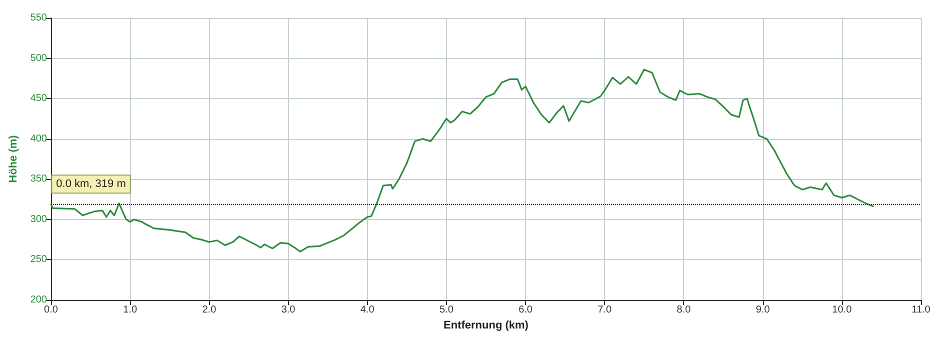  Describe the element at coordinates (684, 310) in the screenshot. I see `x-tick-label: 8.0` at that location.